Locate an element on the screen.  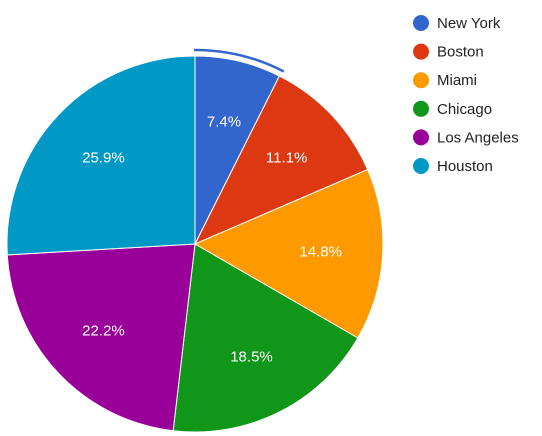
legend-swatch-miami is located at coordinates (421, 80).